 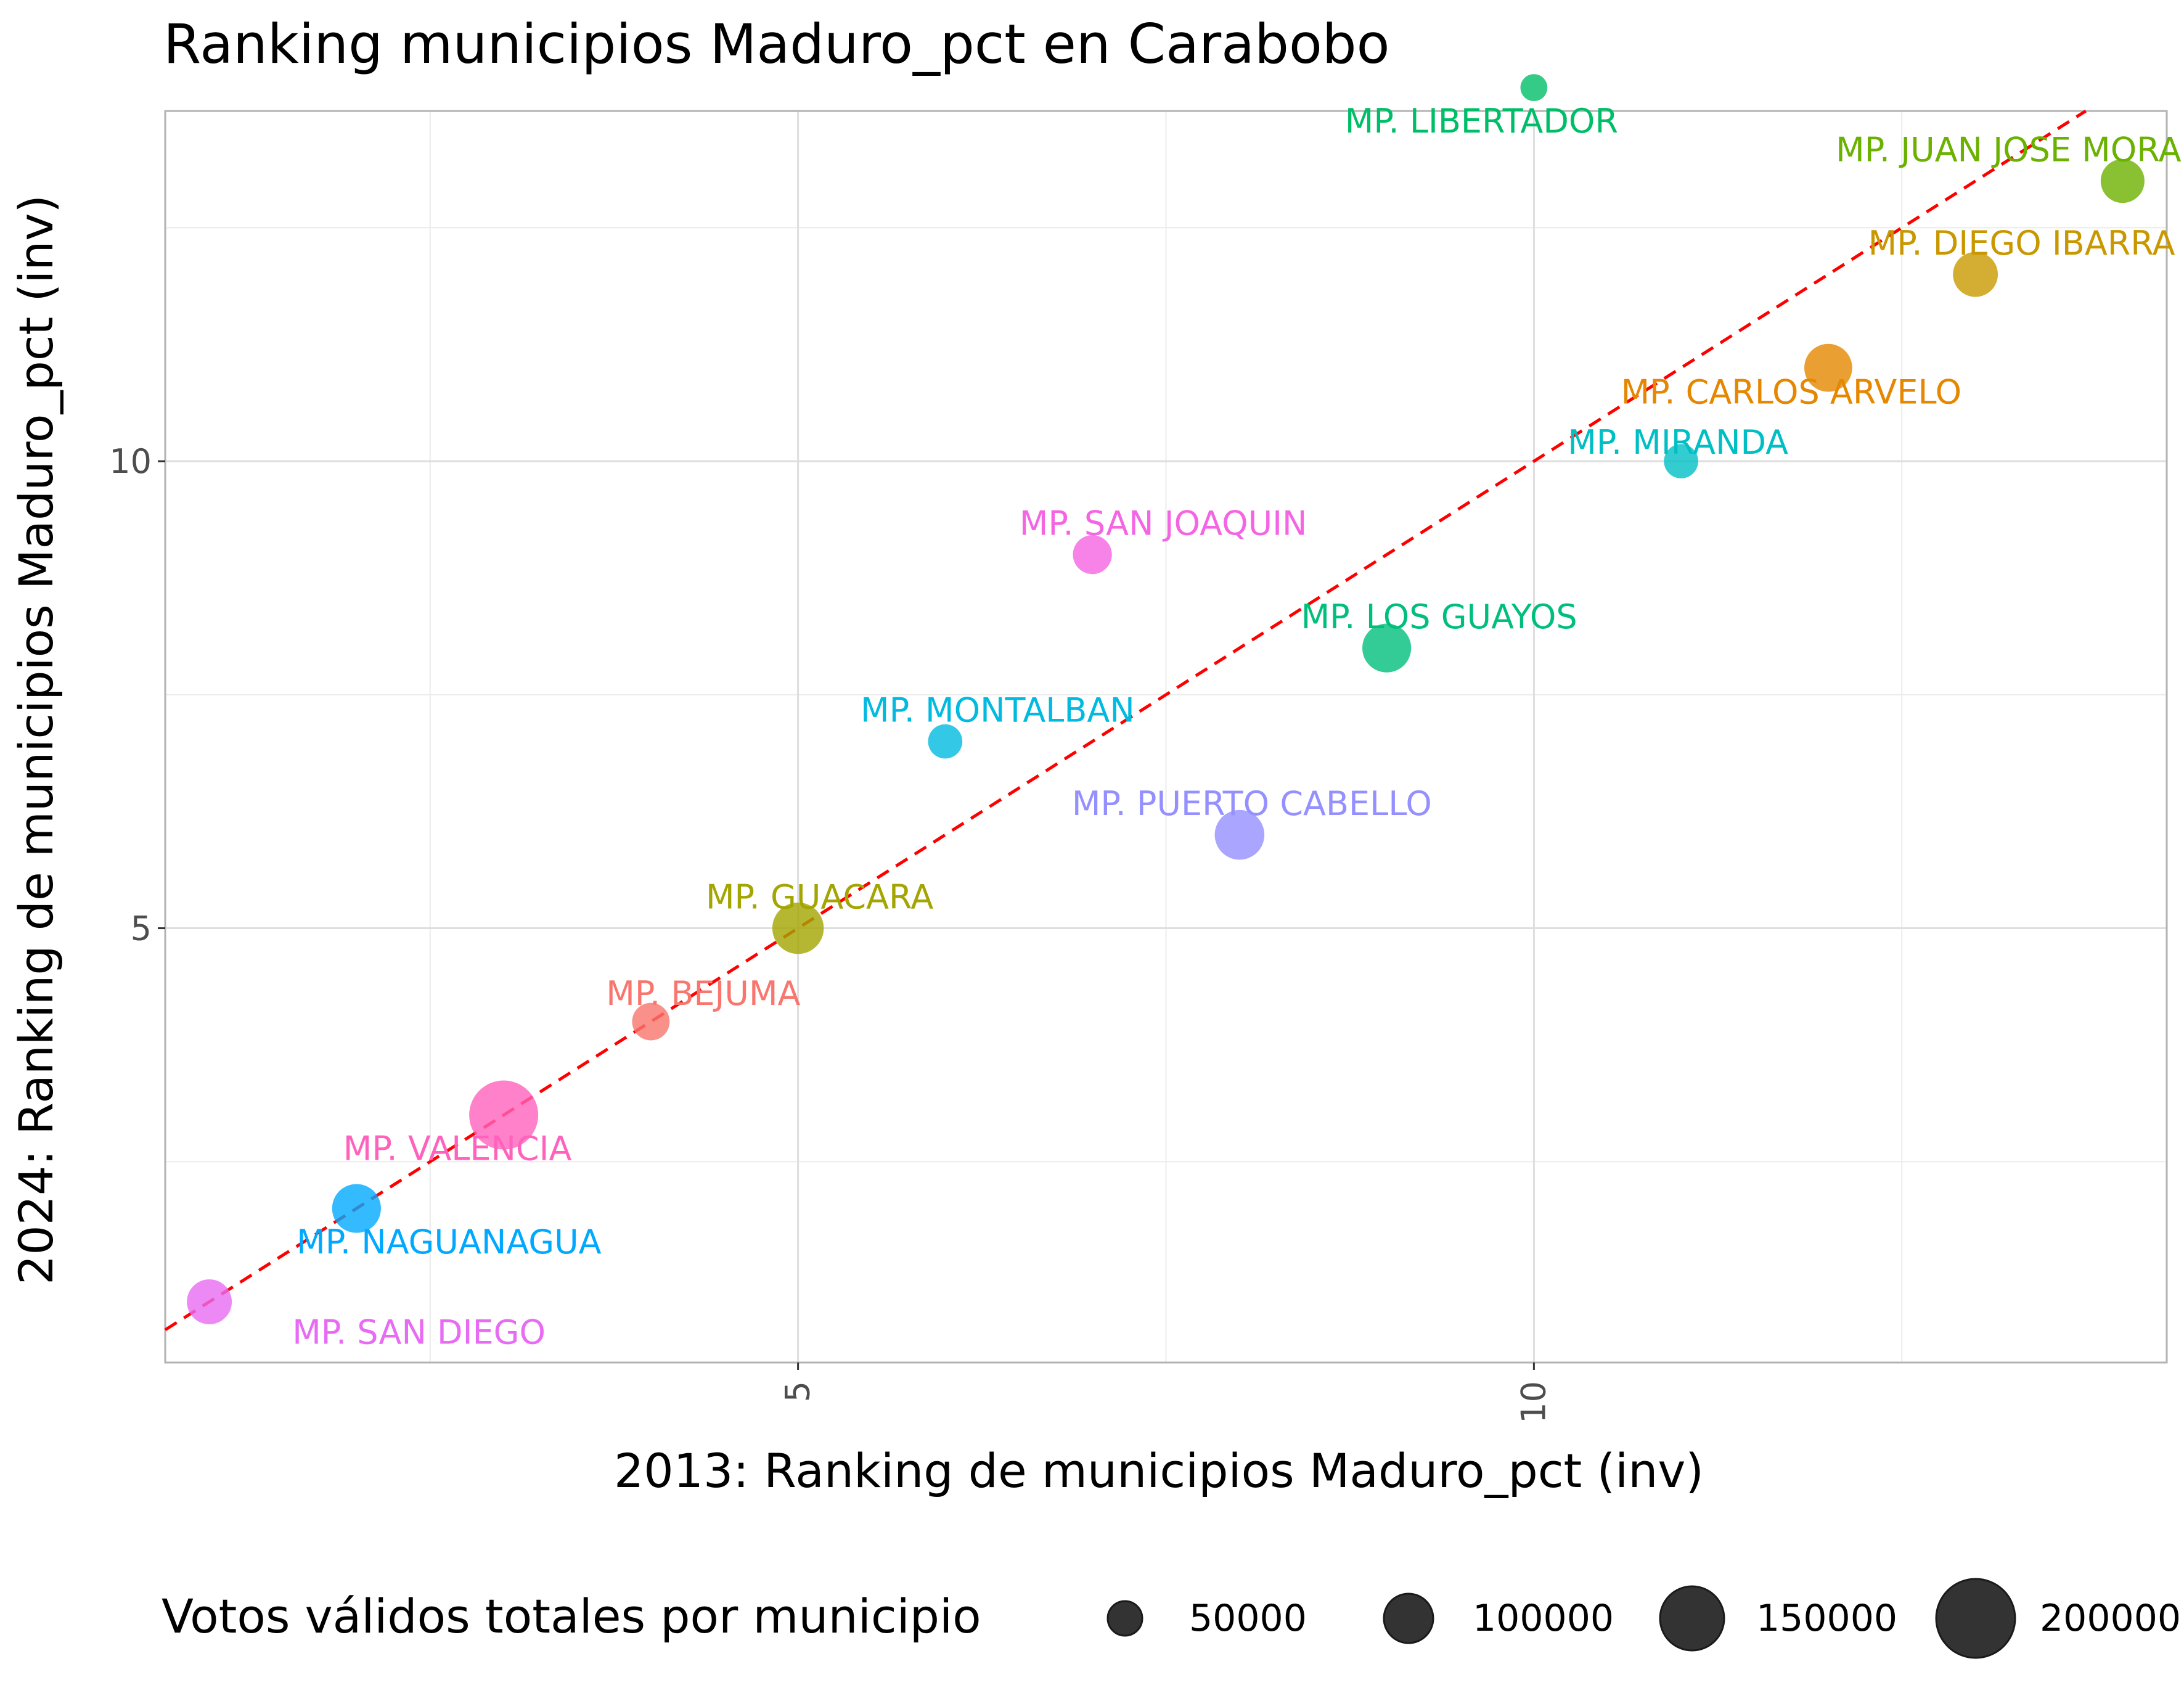 What do you see at coordinates (2111, 1618) in the screenshot?
I see `legend-key-label: 200000` at bounding box center [2111, 1618].